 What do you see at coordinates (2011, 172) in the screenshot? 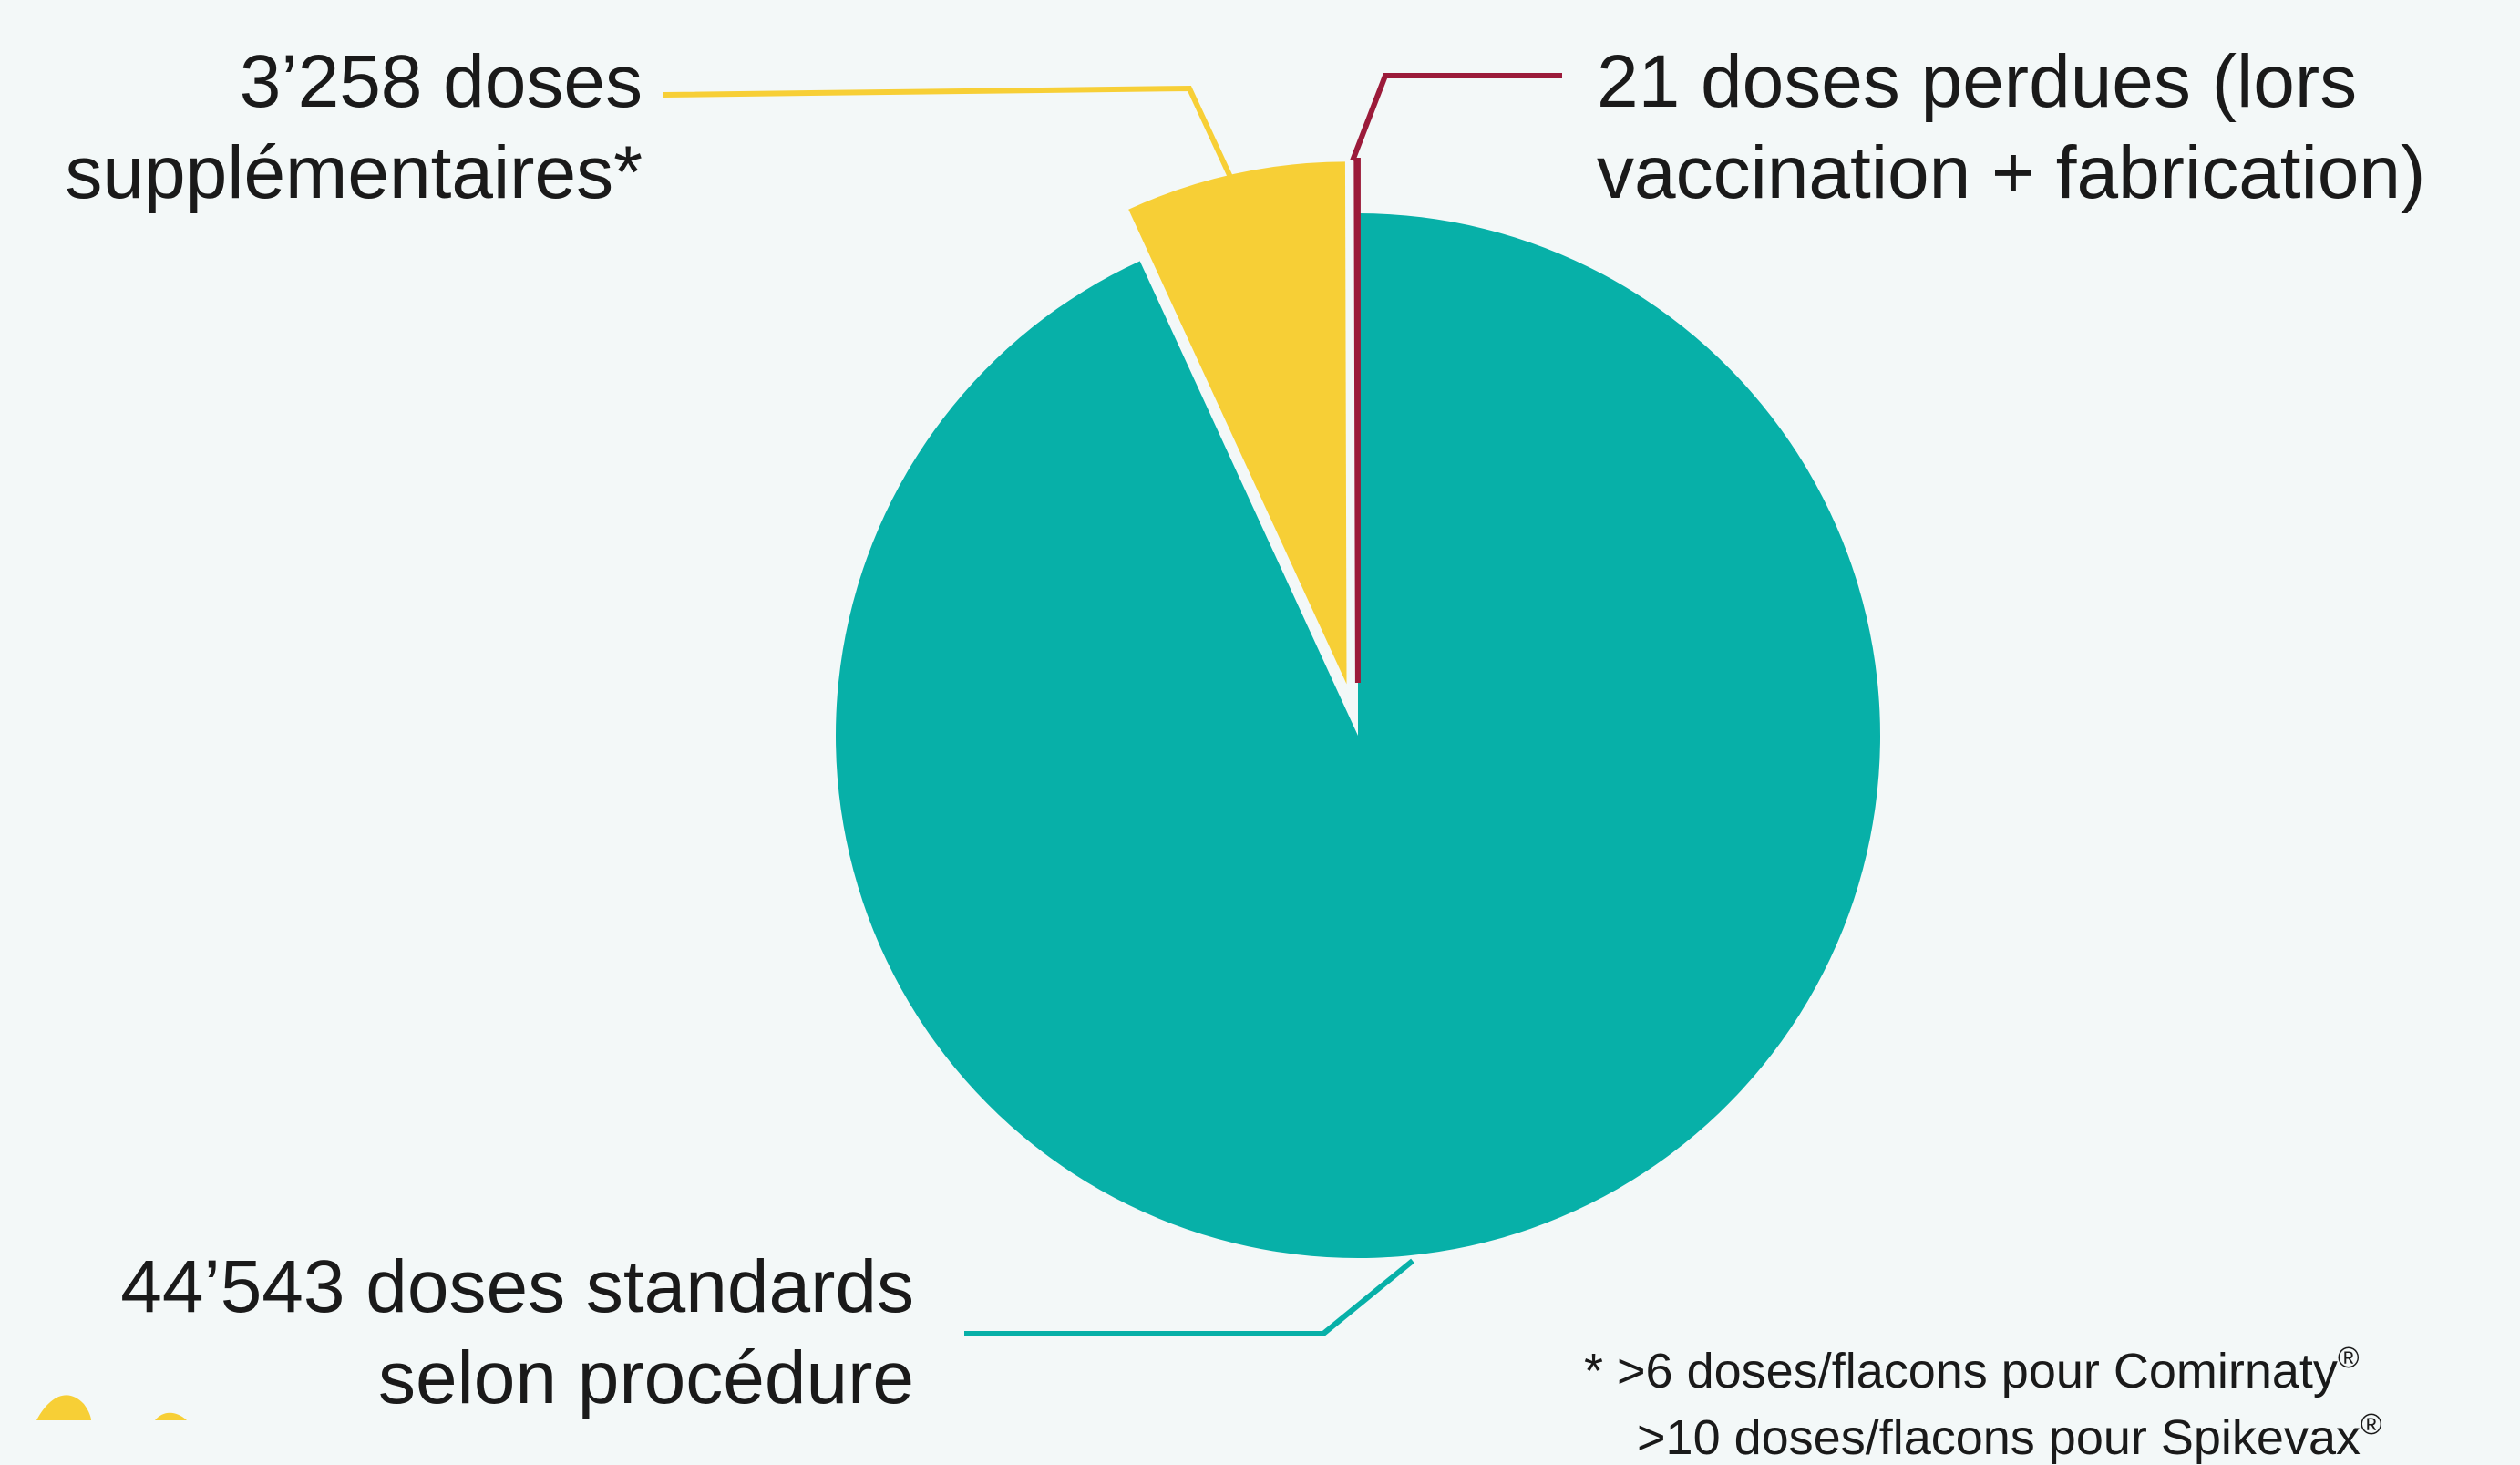
I see `slice-label-lost-line2: vaccination + fabrication)` at bounding box center [2011, 172].